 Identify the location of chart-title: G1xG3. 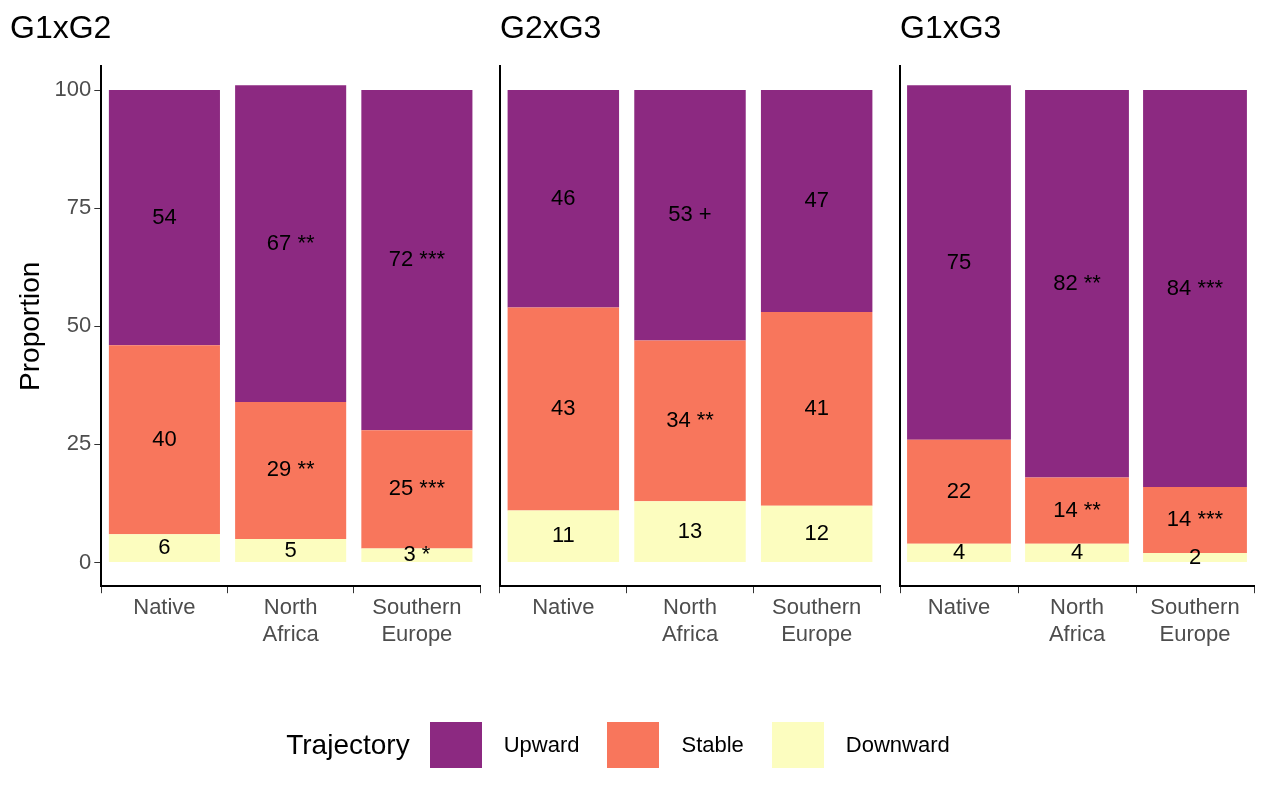
(951, 27).